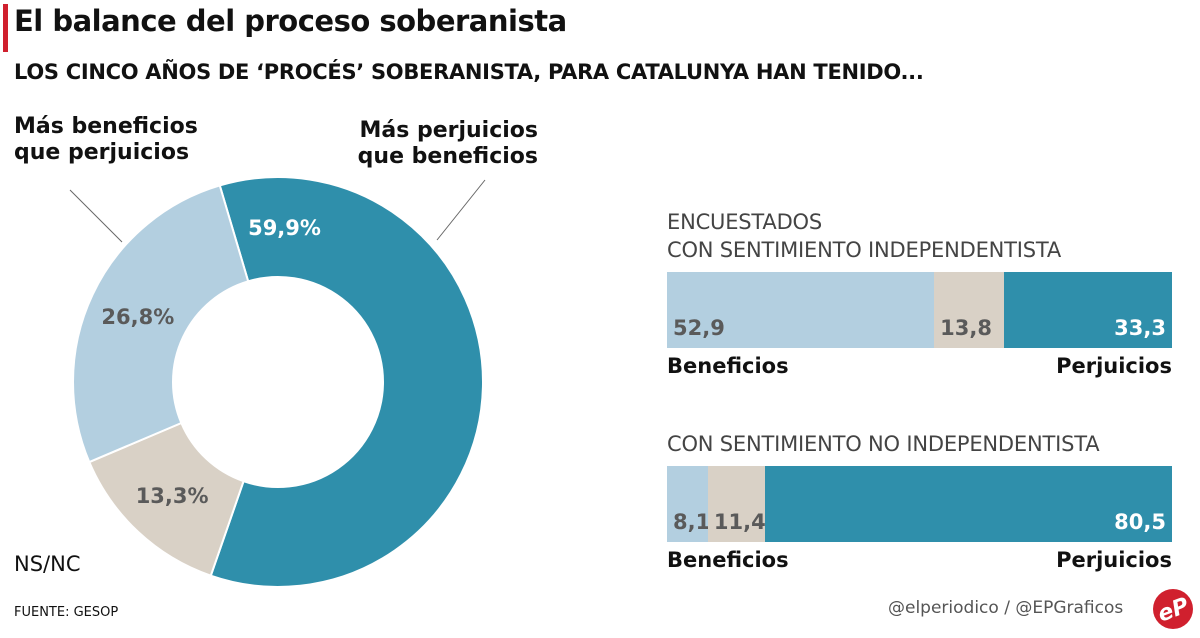  What do you see at coordinates (1173, 609) in the screenshot?
I see `elperiodico-logo-icon: eP` at bounding box center [1173, 609].